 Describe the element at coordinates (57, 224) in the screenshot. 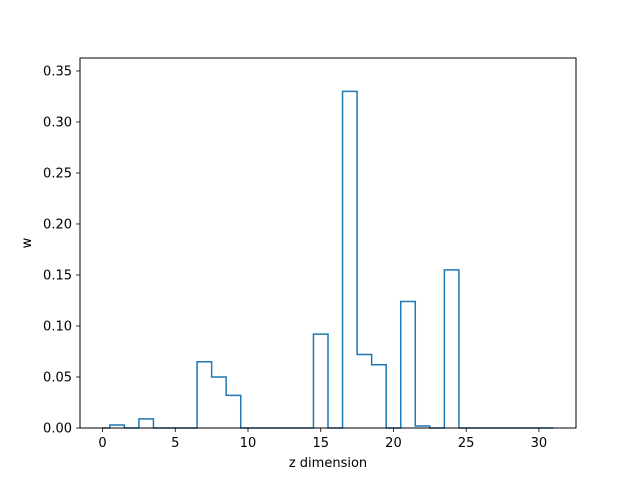

I see `y-tick-label: 0.20` at that location.